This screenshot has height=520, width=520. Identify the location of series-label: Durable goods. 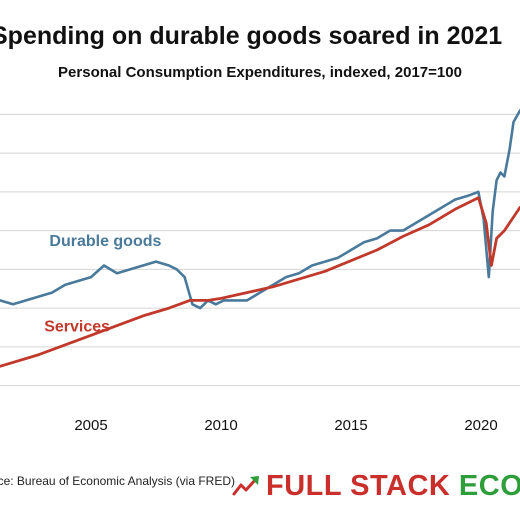
(105, 241).